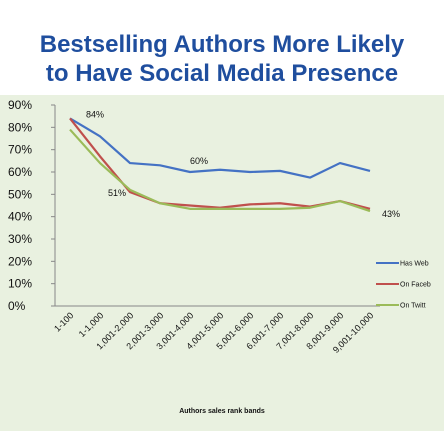 This screenshot has height=444, width=444. I want to click on y-tick-label: 40%, so click(20, 217).